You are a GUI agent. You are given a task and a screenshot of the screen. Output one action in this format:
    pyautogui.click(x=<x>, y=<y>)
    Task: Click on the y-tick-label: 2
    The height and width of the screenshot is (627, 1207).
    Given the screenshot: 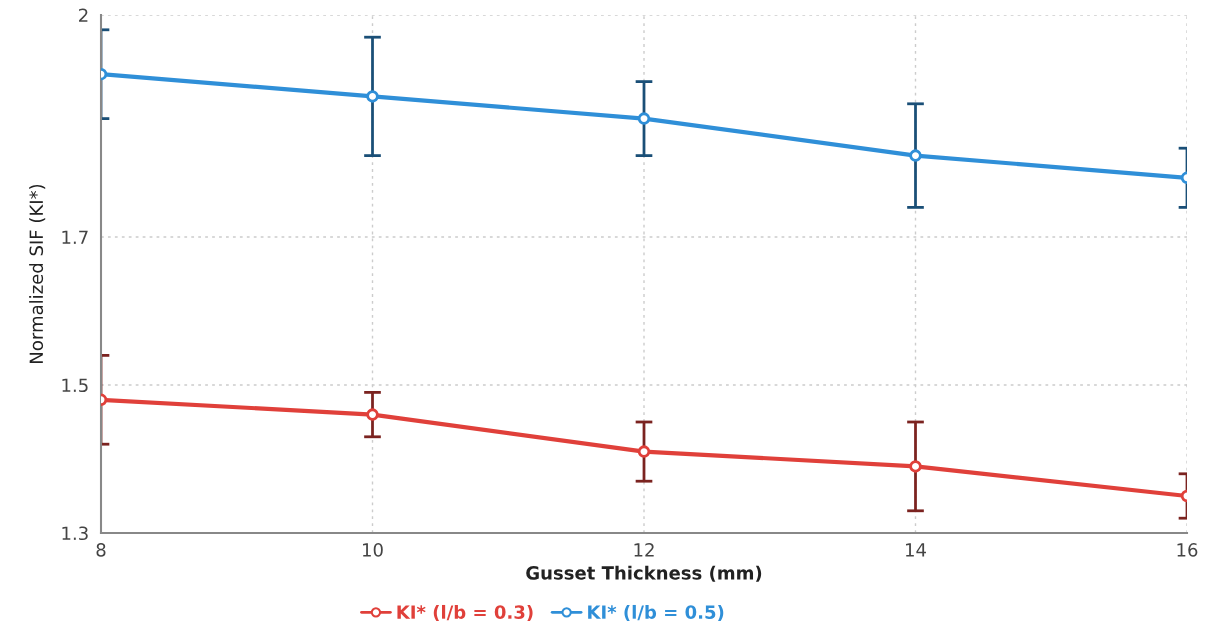 What is the action you would take?
    pyautogui.click(x=83, y=15)
    